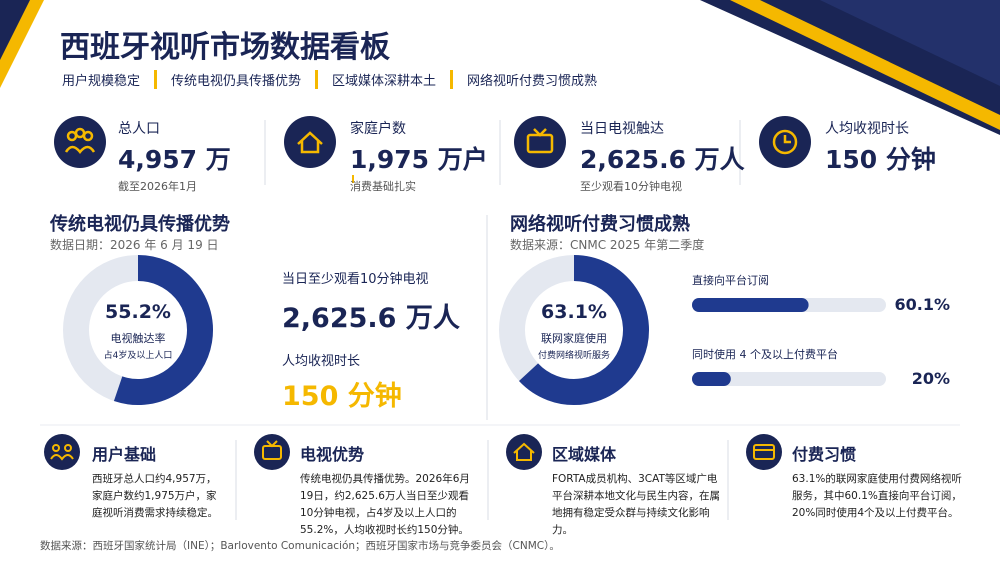 The height and width of the screenshot is (563, 1000). I want to click on card-title: 区域媒体, so click(584, 454).